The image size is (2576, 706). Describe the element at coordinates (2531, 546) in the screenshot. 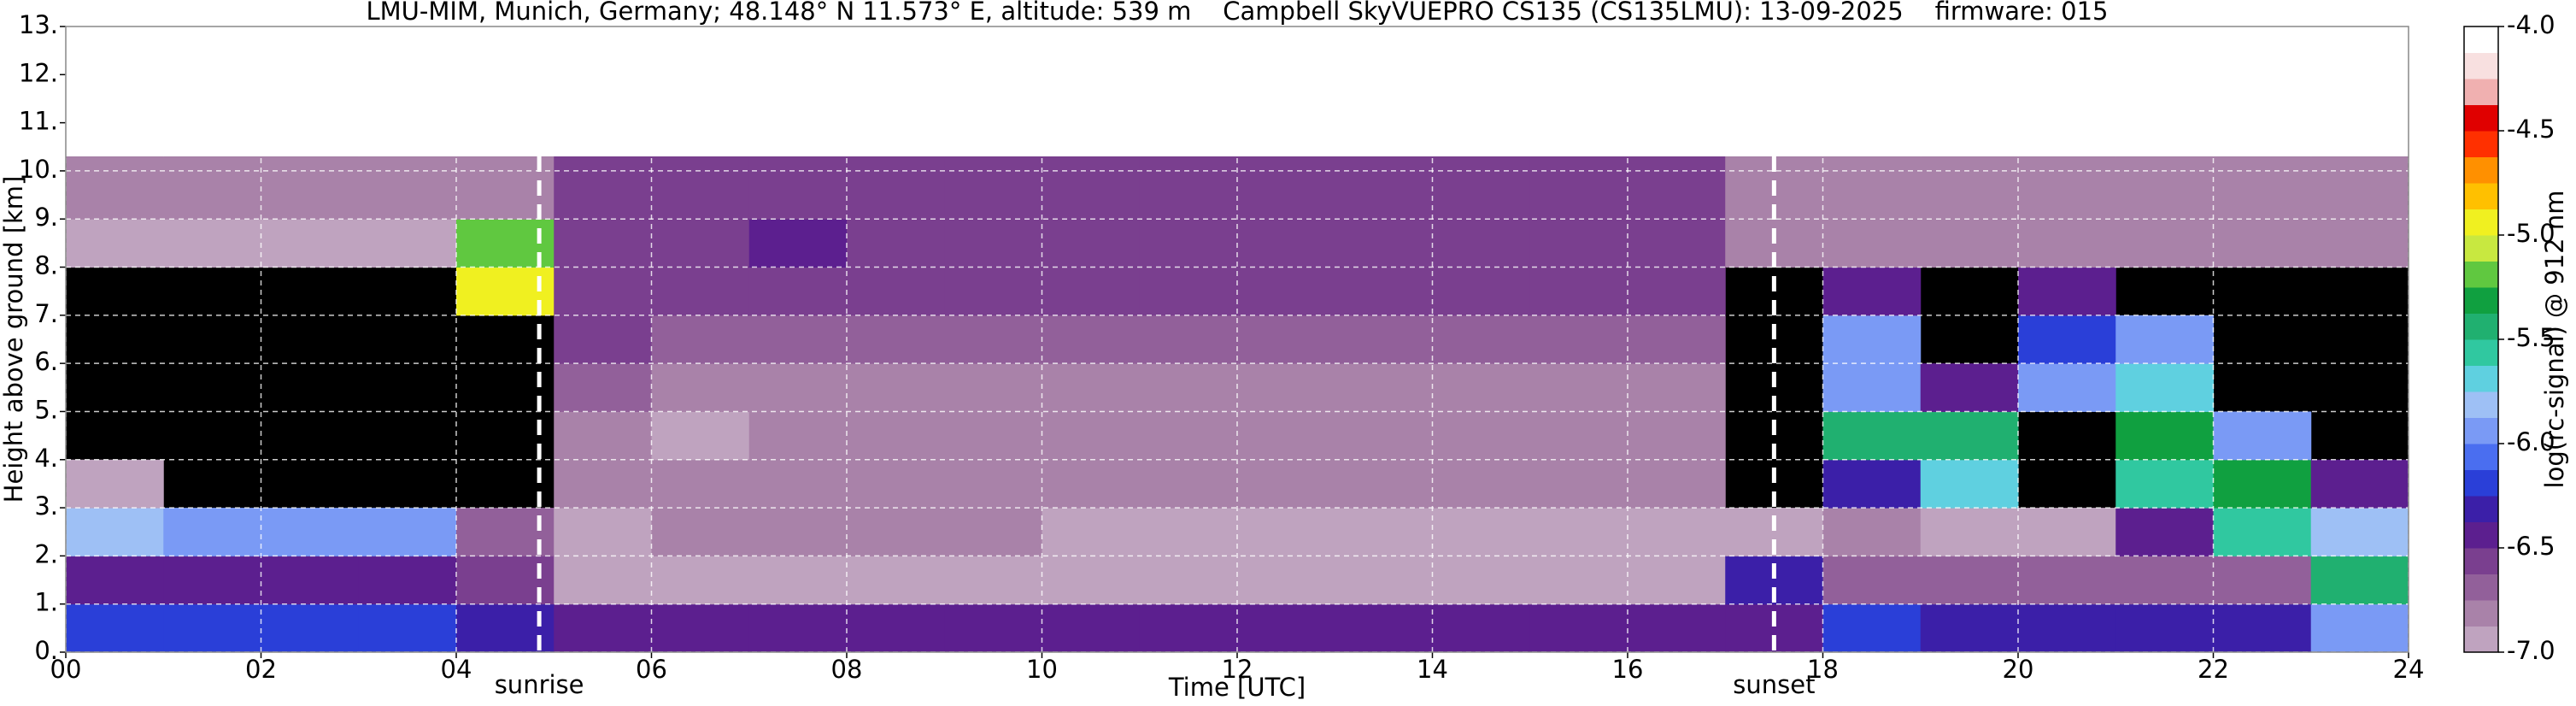

I see `colorbar-tick-label: -6.5` at that location.